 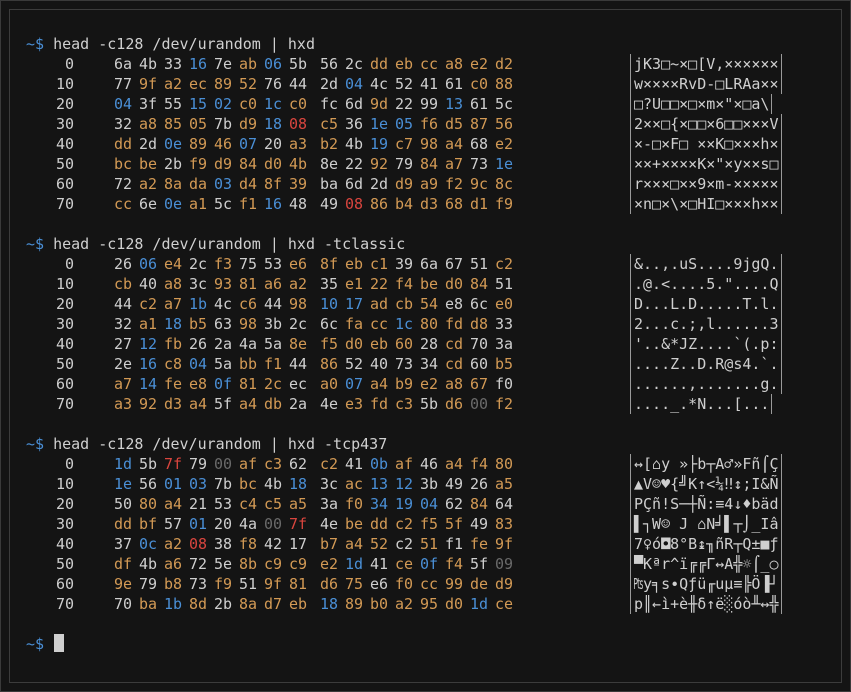 What do you see at coordinates (123, 584) in the screenshot?
I see `byte-value: 9e` at bounding box center [123, 584].